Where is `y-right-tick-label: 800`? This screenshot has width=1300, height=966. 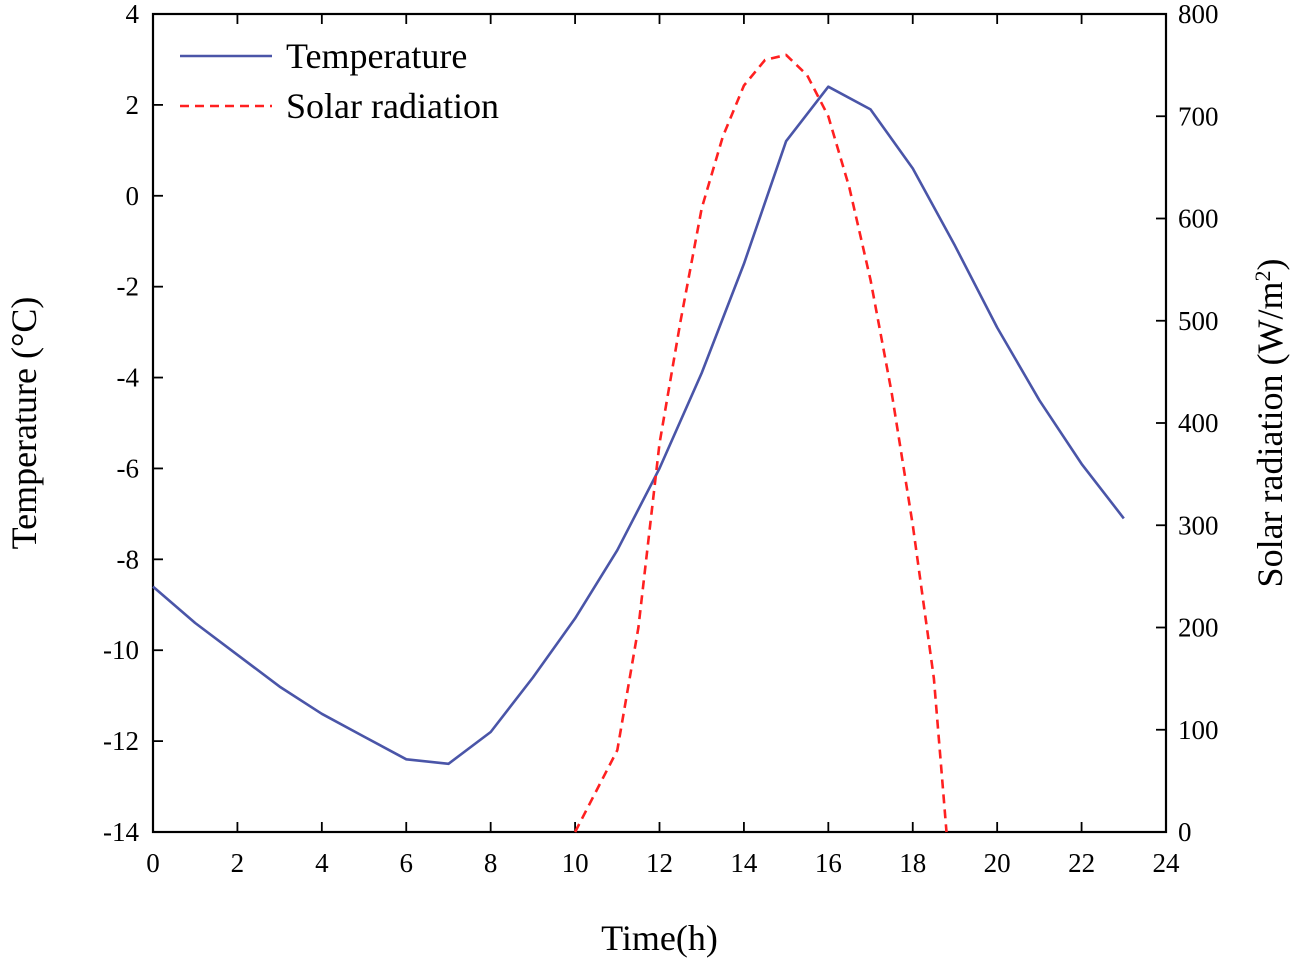
y-right-tick-label: 800 is located at coordinates (1198, 14).